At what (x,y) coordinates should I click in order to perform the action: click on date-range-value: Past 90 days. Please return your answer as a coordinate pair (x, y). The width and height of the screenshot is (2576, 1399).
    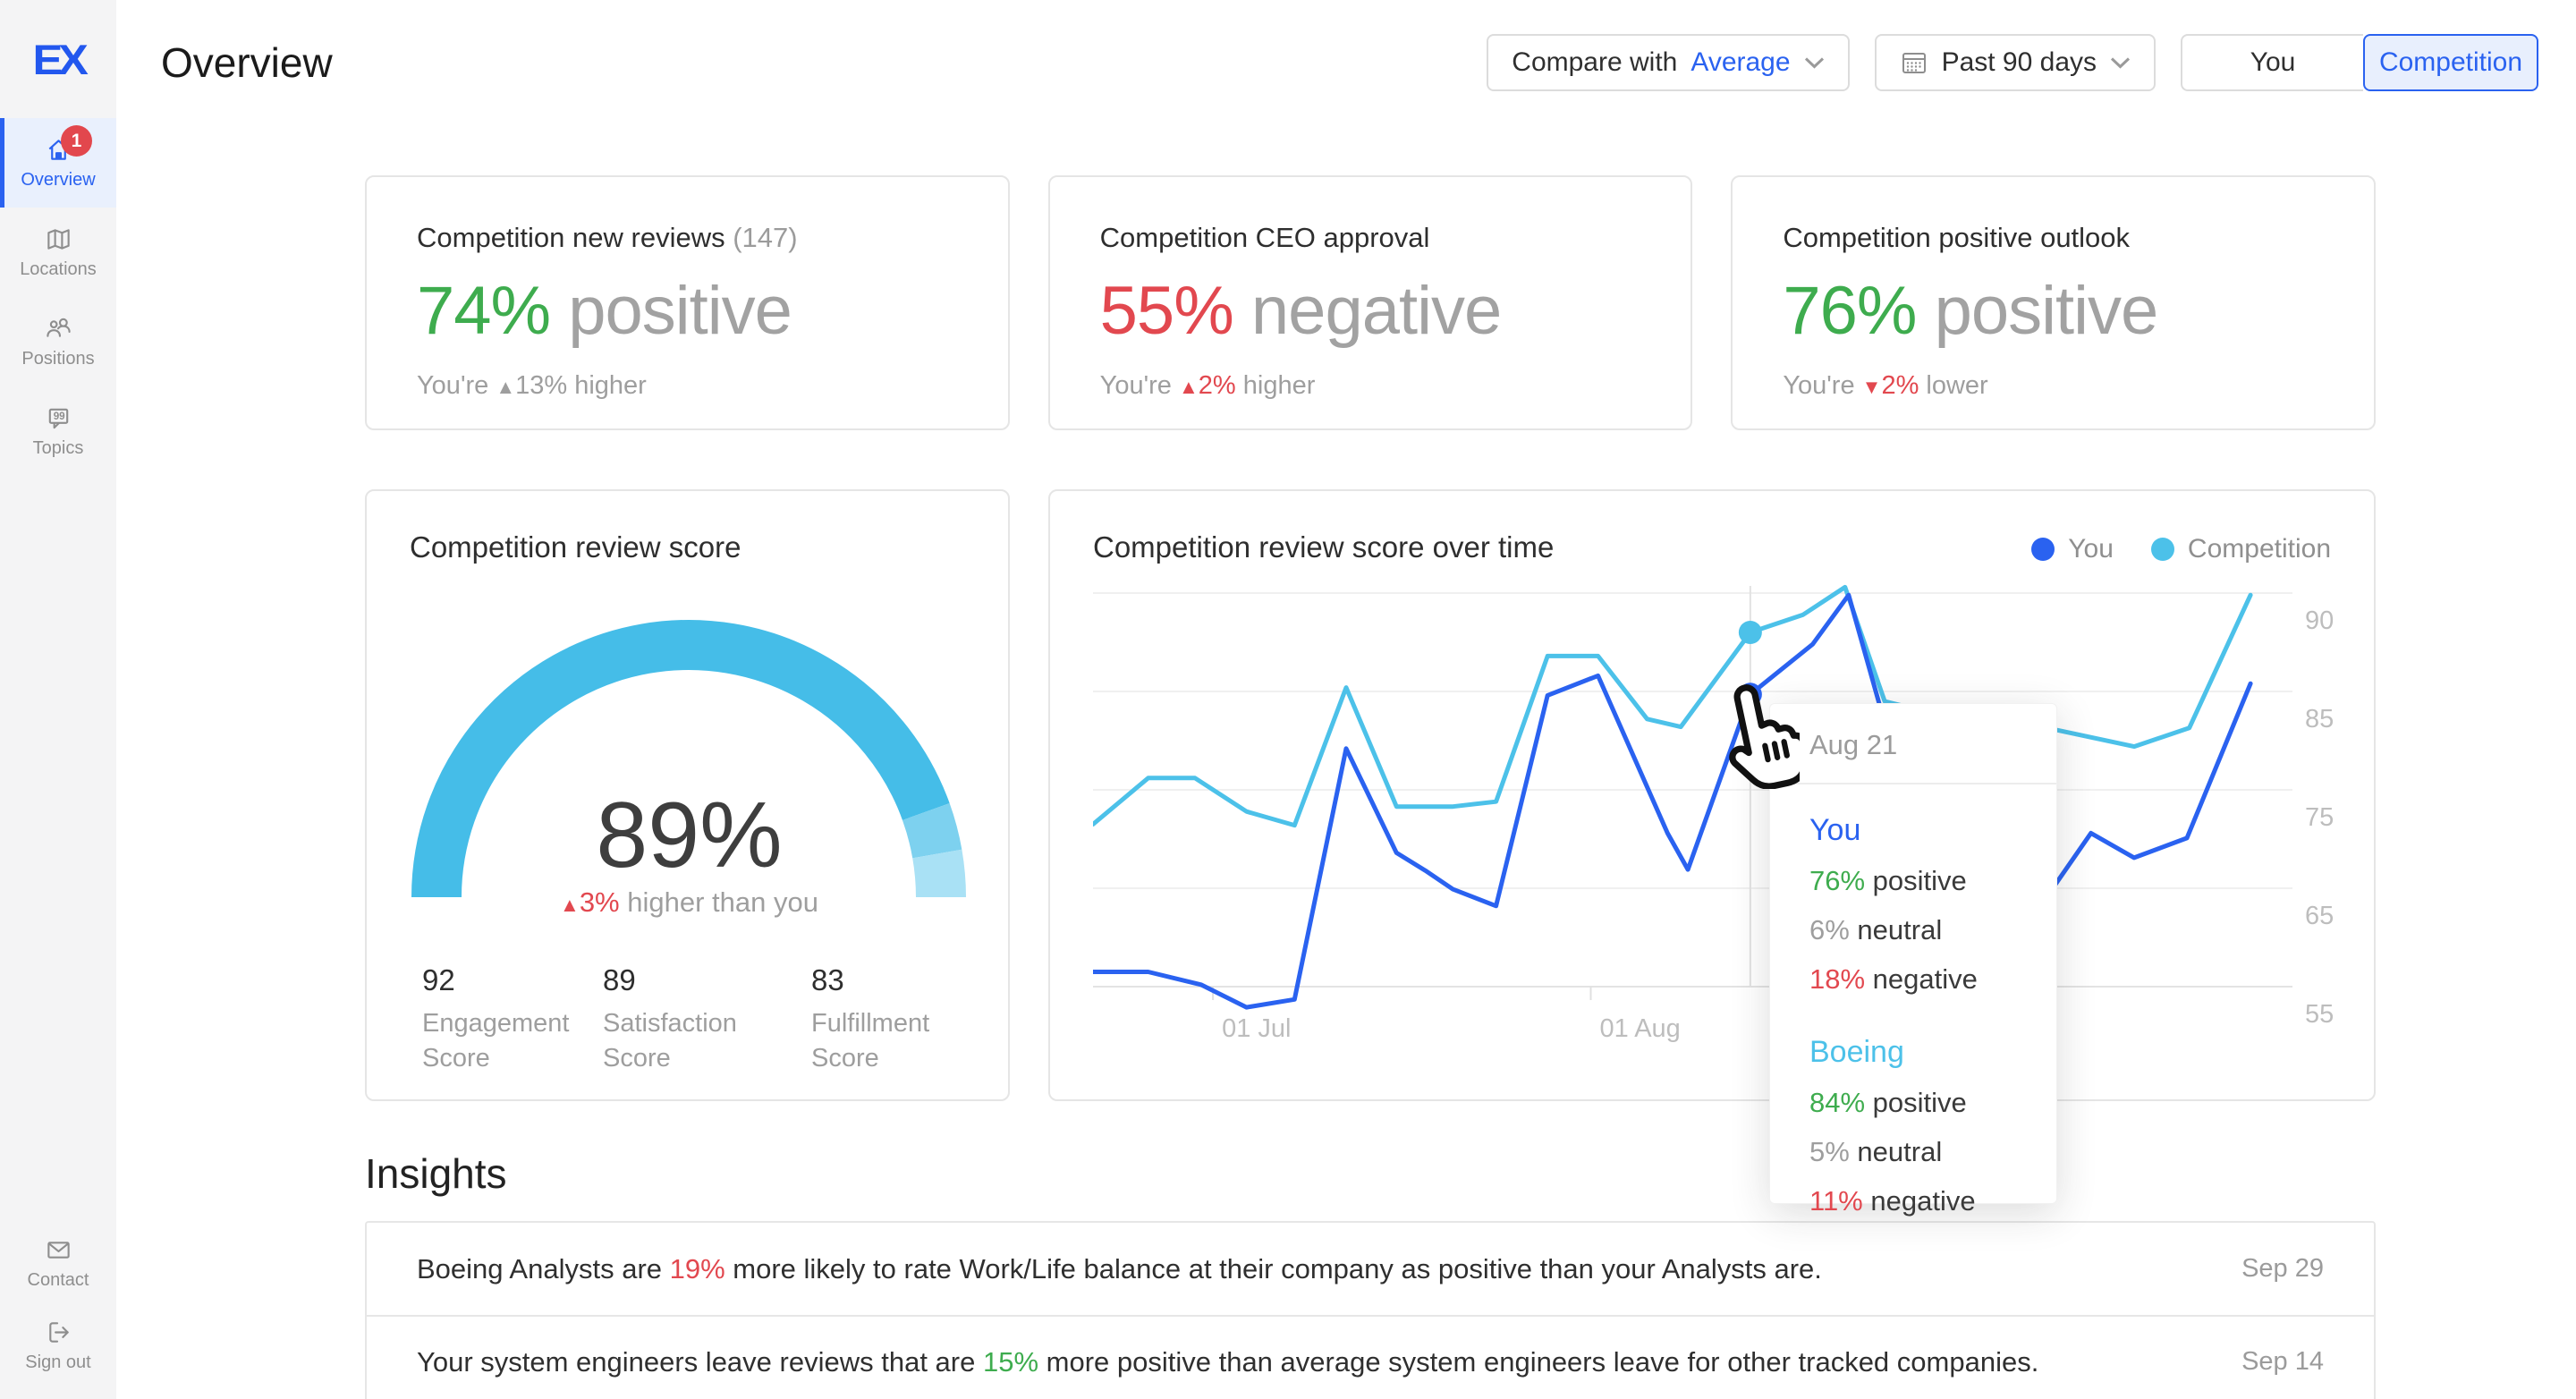
    Looking at the image, I should click on (2019, 62).